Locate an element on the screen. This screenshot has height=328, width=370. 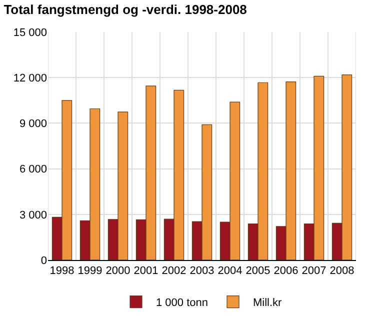
legend-label: 1 000 tonn is located at coordinates (182, 303).